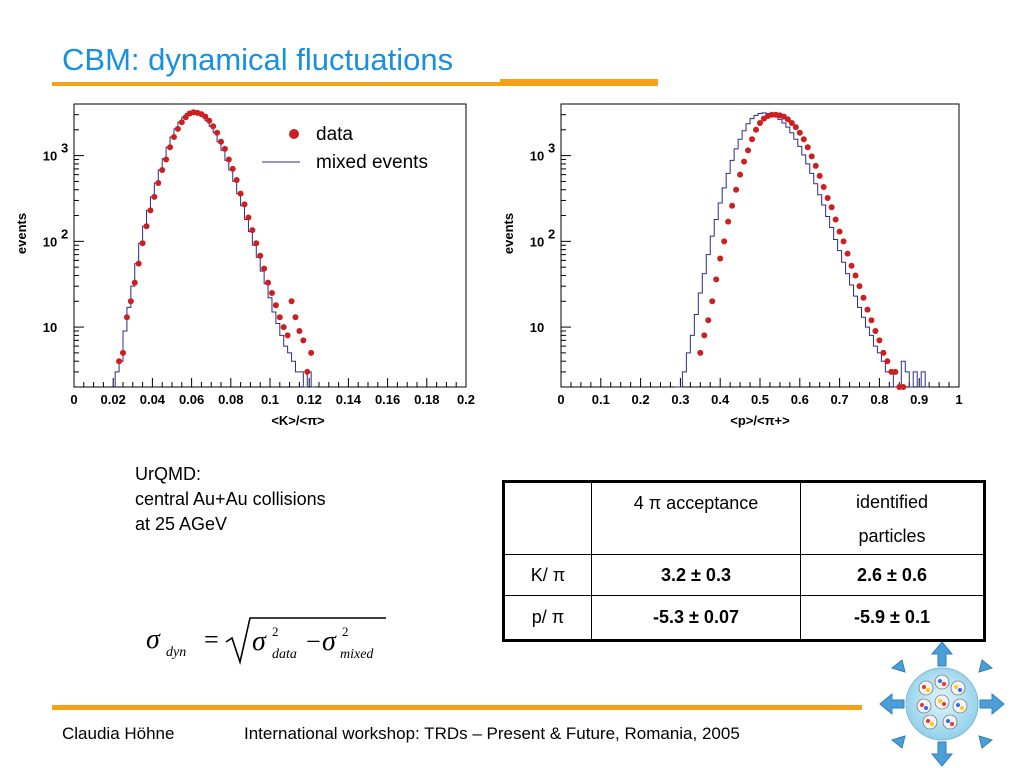  What do you see at coordinates (919, 399) in the screenshot?
I see `x-tick-label: 0.9` at bounding box center [919, 399].